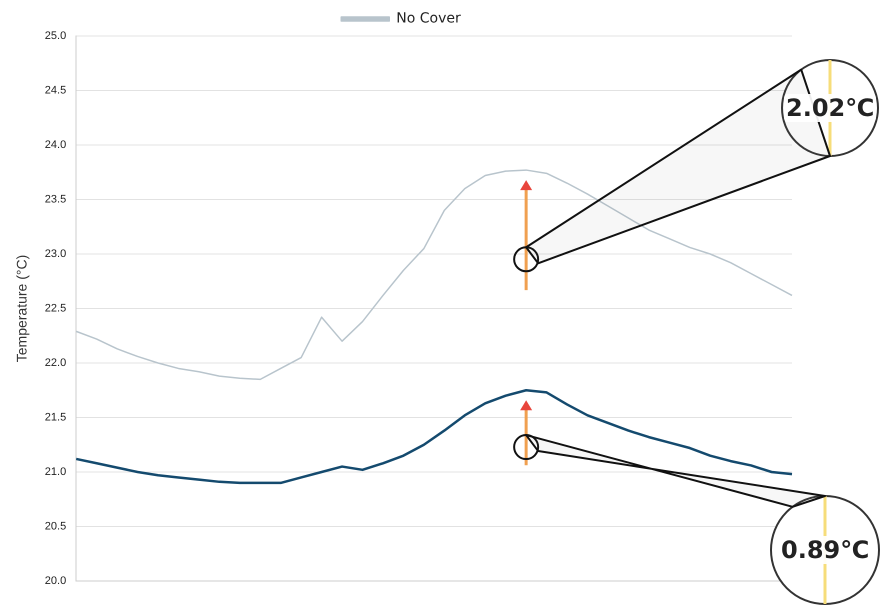  What do you see at coordinates (428, 18) in the screenshot?
I see `legend-label: No Cover` at bounding box center [428, 18].